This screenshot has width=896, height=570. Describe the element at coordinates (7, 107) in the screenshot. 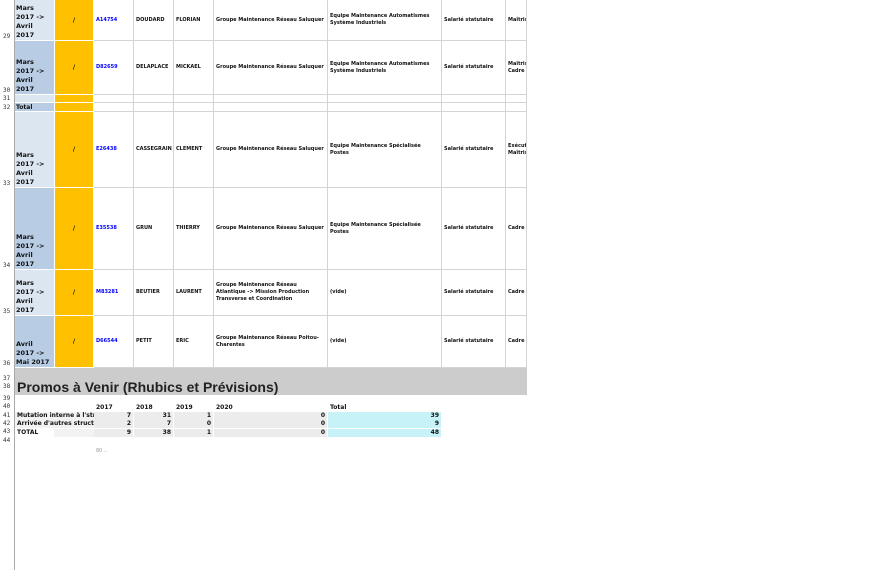

I see `row-number: 32` at that location.